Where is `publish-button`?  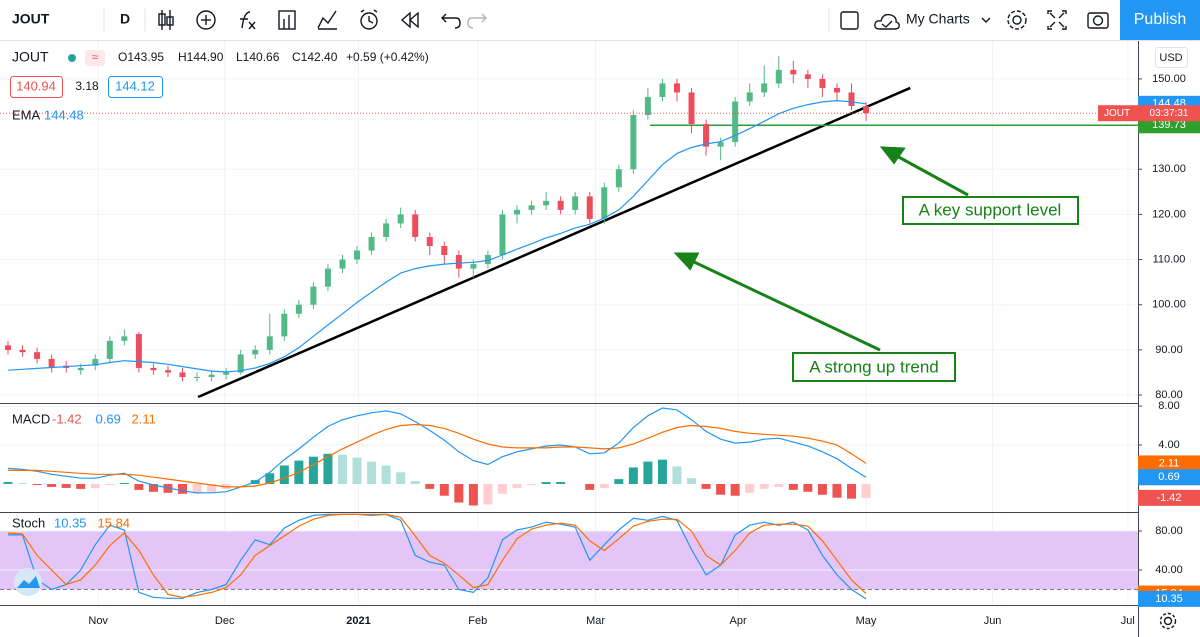
publish-button is located at coordinates (1160, 20).